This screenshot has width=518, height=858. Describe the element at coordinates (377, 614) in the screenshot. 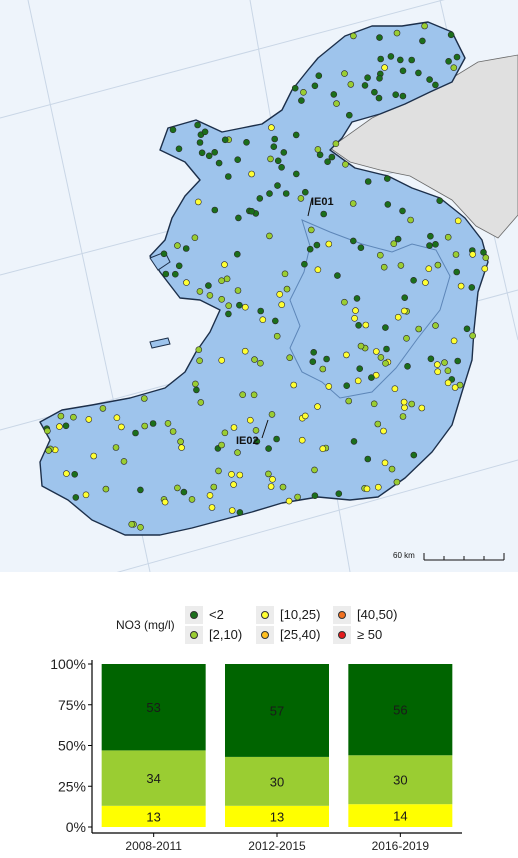

I see `legend-label: [40,50)` at that location.